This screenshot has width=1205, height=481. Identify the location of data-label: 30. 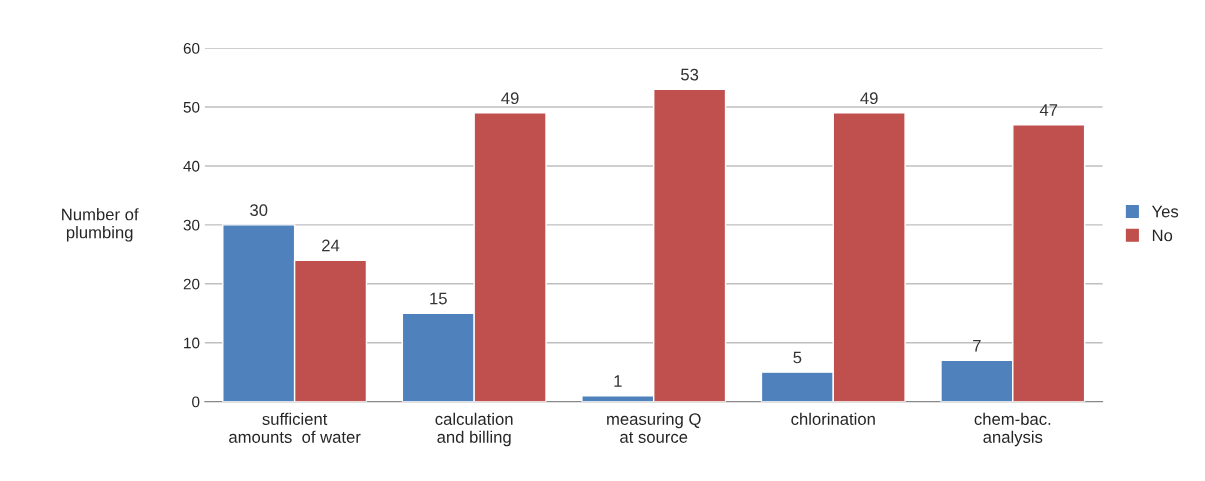
(259, 210).